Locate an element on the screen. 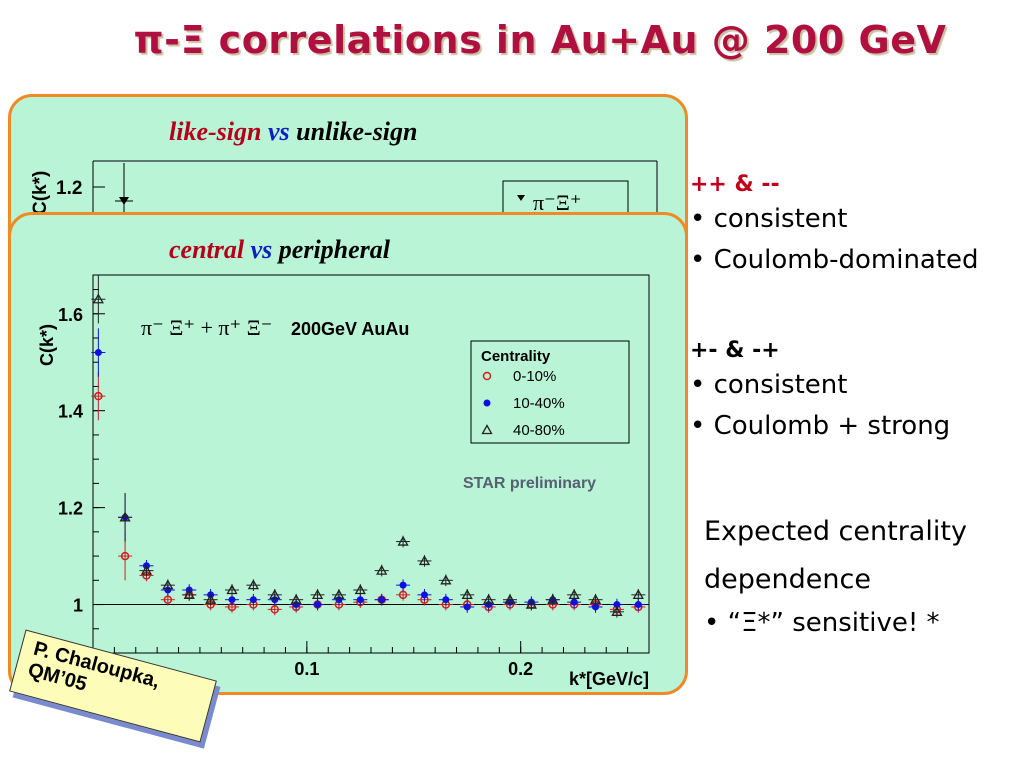 Image resolution: width=1024 pixels, height=768 pixels. reaction-label: π⁻ Ξ⁺ + π⁺ Ξ⁻ is located at coordinates (206, 327).